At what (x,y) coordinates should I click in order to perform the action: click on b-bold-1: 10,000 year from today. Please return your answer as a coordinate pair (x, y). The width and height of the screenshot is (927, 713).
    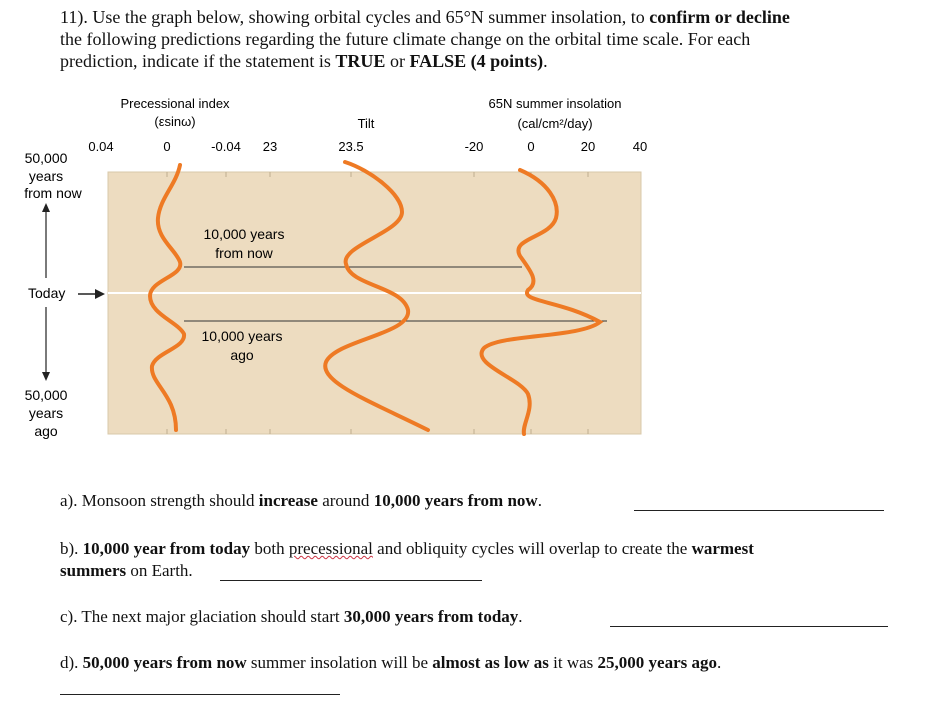
    Looking at the image, I should click on (166, 548).